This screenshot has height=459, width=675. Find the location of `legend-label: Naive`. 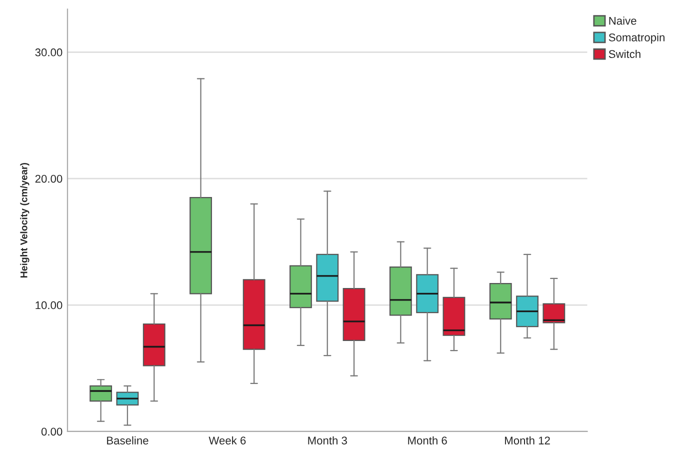

legend-label: Naive is located at coordinates (622, 20).